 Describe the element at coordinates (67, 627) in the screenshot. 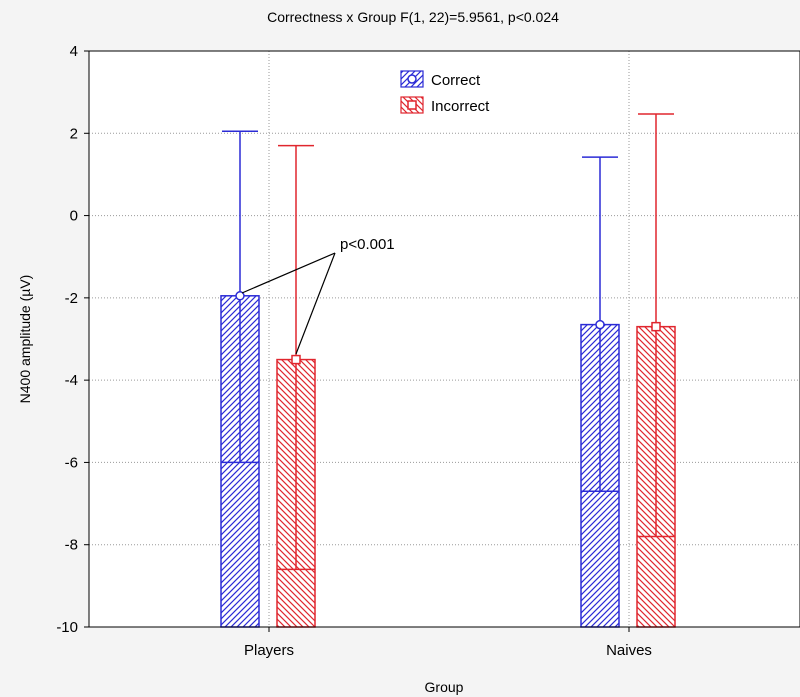

I see `y-tick-label: -10` at that location.